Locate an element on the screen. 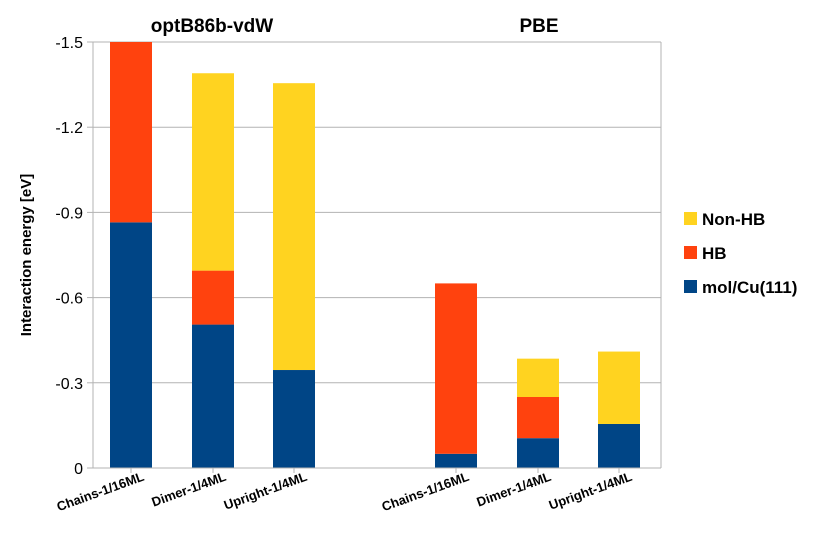 The image size is (839, 546). y-tick-label: 0 is located at coordinates (78, 469).